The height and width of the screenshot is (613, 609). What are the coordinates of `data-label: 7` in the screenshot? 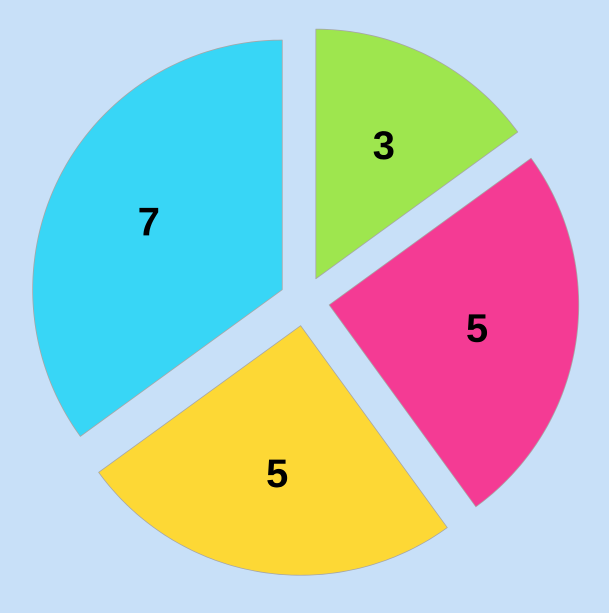 It's located at (148, 222).